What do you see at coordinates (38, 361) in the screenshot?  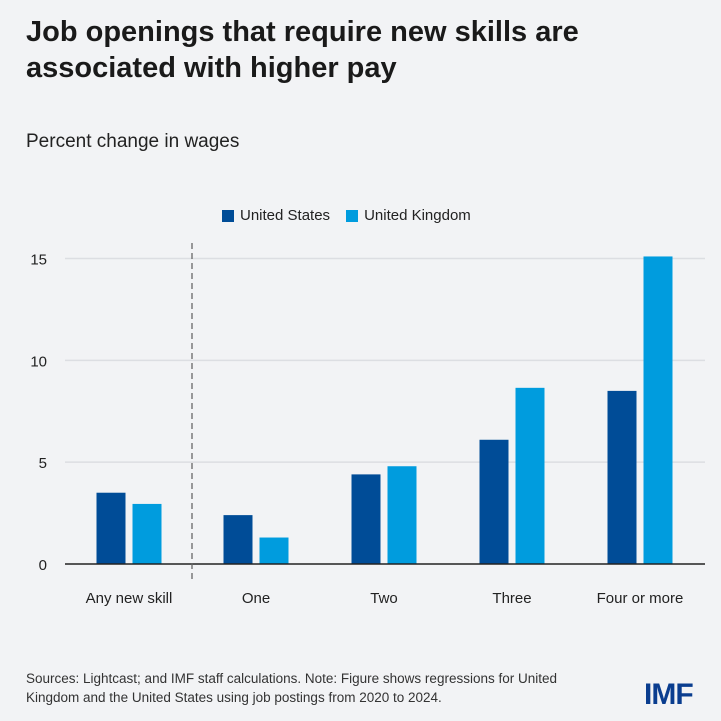 I see `y-tick-label: 10` at bounding box center [38, 361].